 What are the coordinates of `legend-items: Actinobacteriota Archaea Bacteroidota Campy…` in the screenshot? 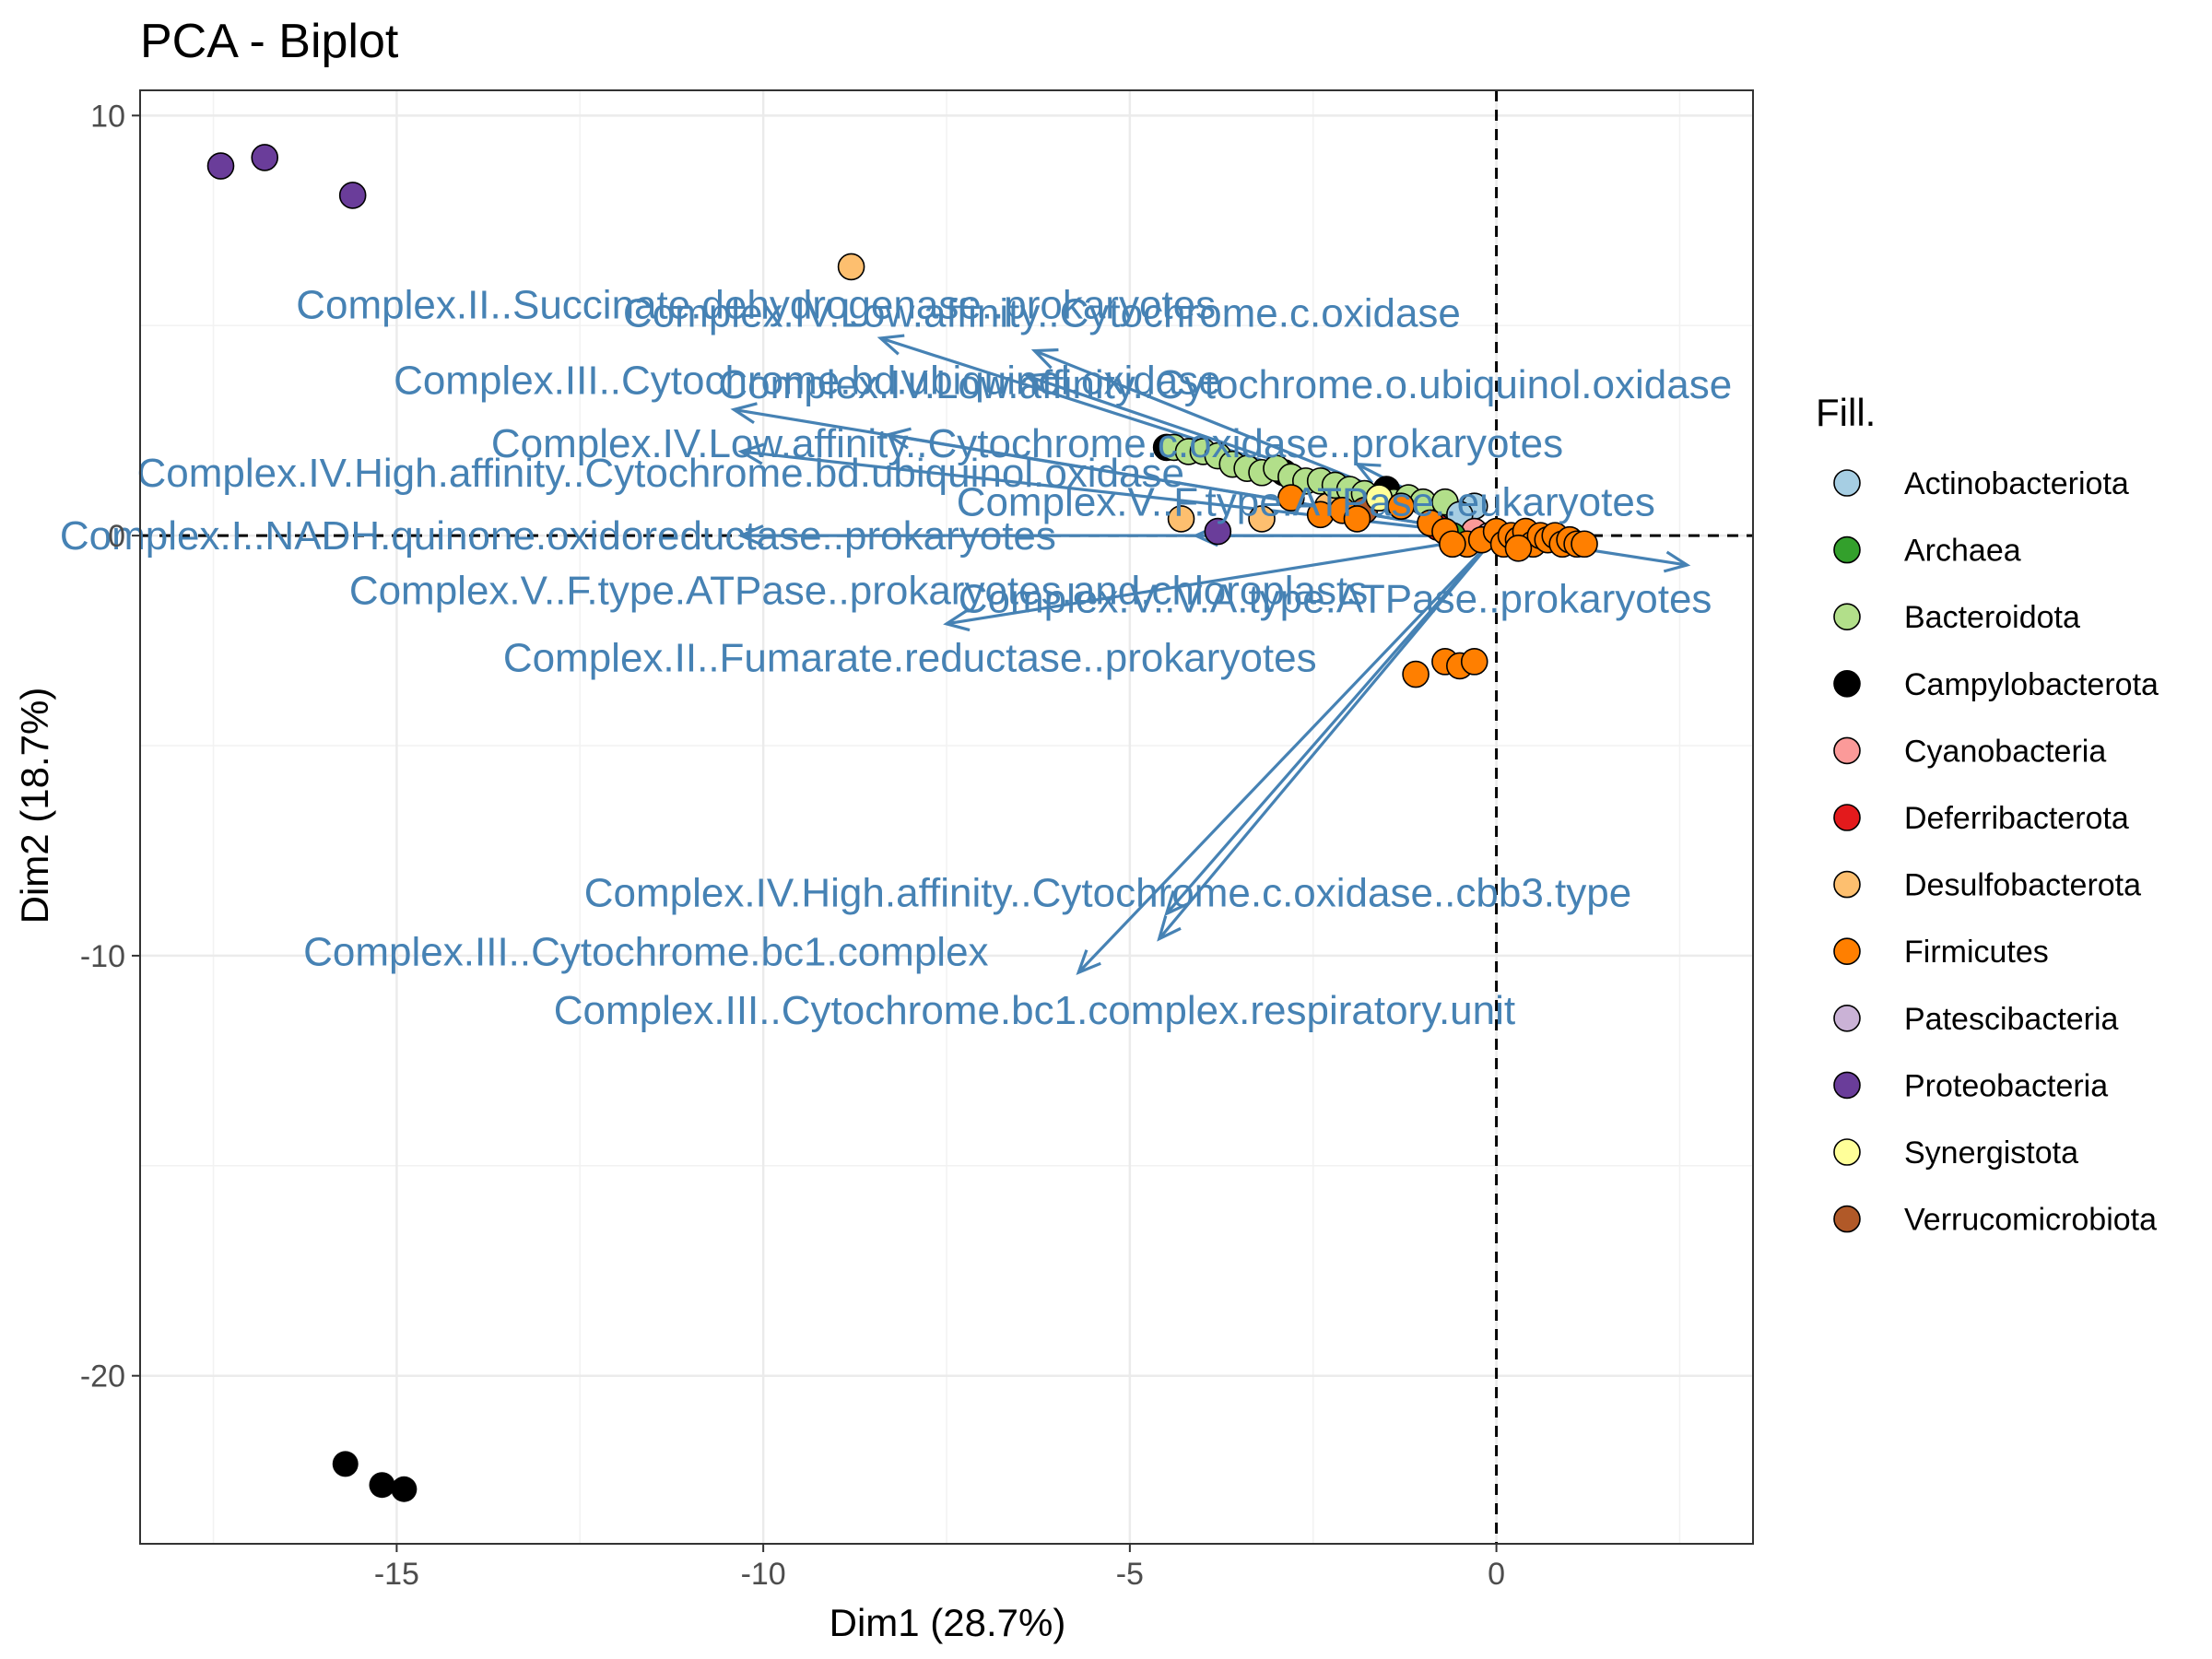 It's located at (1996, 852).